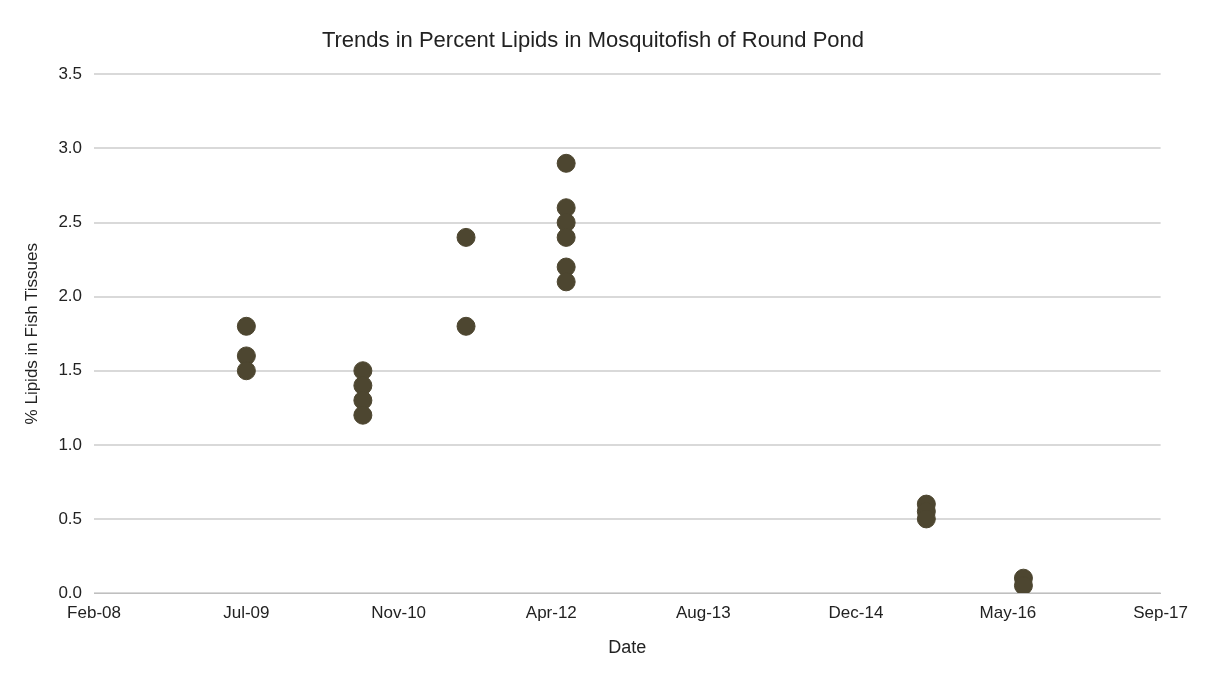  What do you see at coordinates (246, 612) in the screenshot?
I see `x-tick-label: Jul-09` at bounding box center [246, 612].